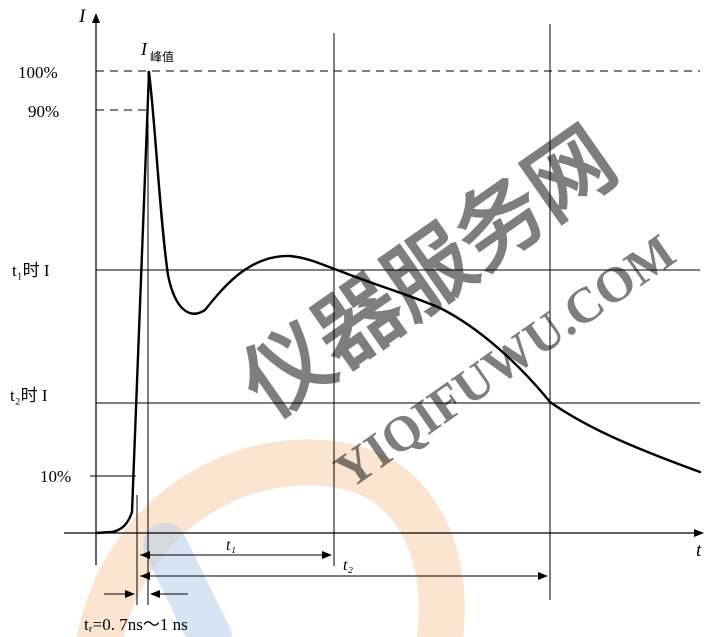 The height and width of the screenshot is (637, 709). Describe the element at coordinates (187, 580) in the screenshot. I see `watermark-blue-arc` at that location.